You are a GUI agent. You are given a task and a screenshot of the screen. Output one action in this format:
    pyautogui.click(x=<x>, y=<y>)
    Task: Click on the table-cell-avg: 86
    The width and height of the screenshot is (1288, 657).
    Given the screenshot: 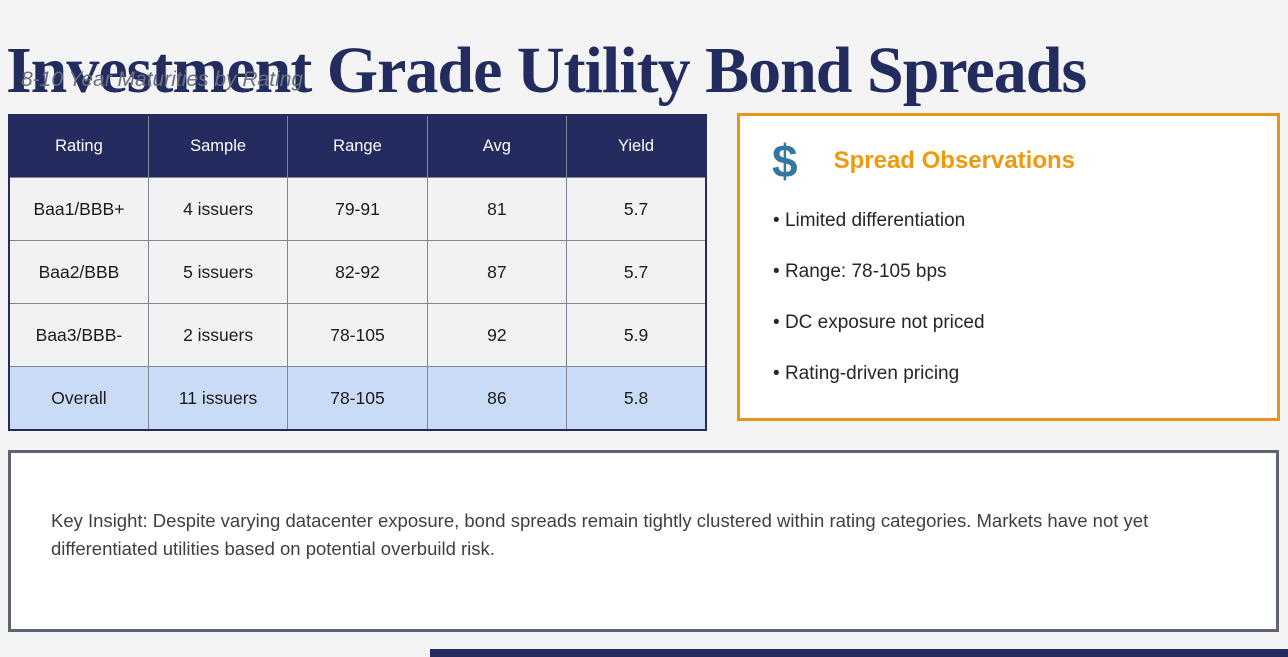 What is the action you would take?
    pyautogui.click(x=497, y=398)
    